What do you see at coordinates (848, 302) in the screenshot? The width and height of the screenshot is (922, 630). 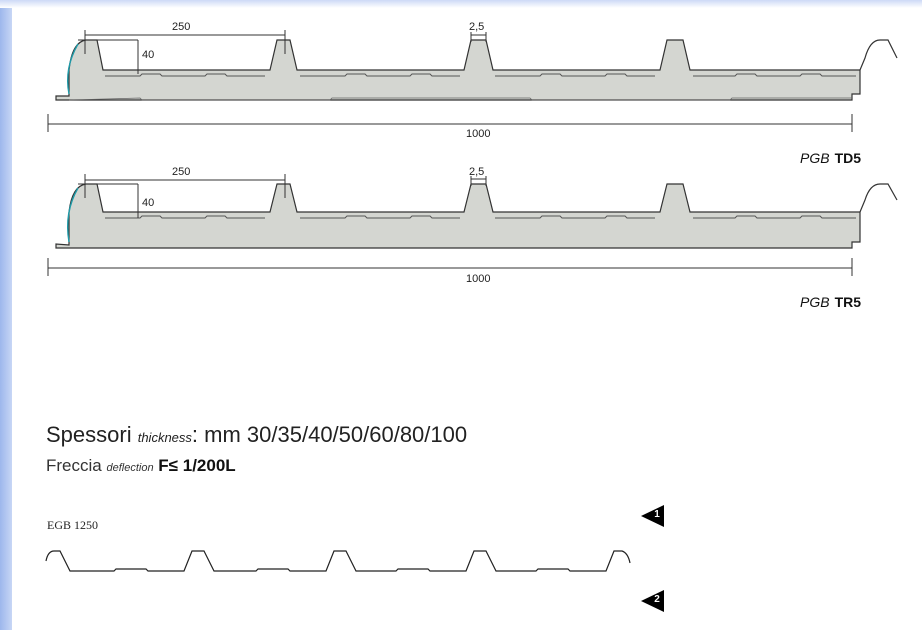 I see `caption-model: TR5` at bounding box center [848, 302].